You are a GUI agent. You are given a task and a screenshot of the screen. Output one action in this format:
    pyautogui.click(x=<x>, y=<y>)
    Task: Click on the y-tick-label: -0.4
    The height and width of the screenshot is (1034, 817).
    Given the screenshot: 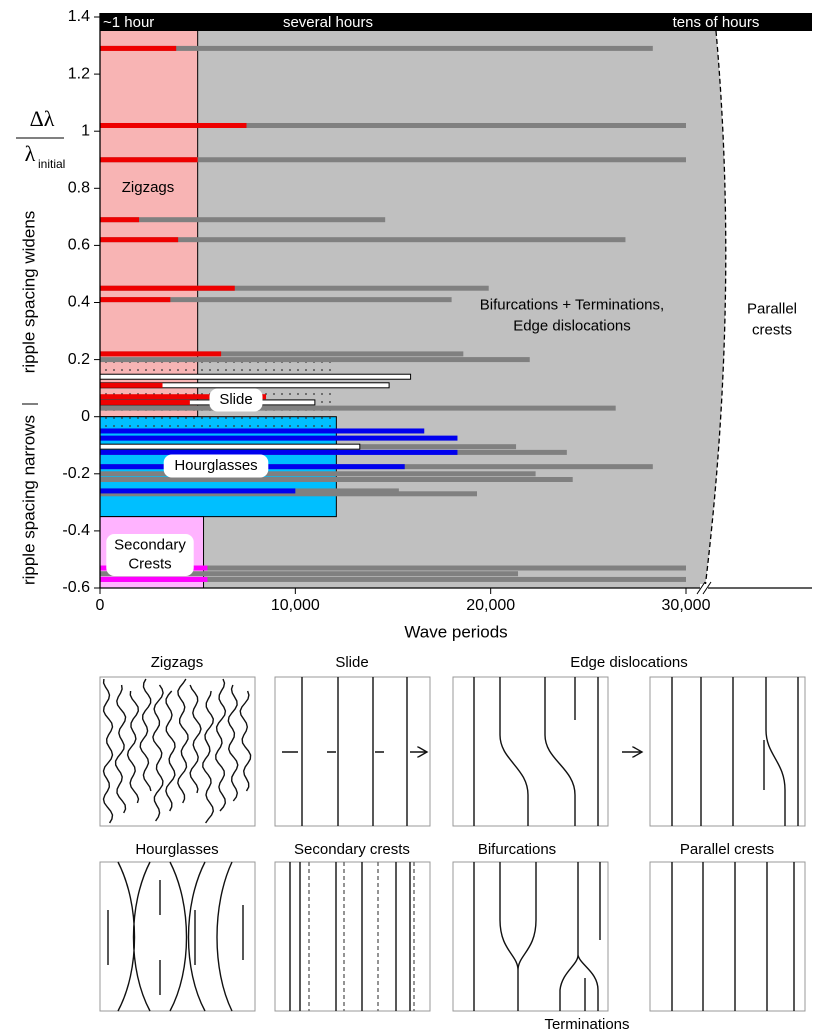 What is the action you would take?
    pyautogui.click(x=76, y=530)
    